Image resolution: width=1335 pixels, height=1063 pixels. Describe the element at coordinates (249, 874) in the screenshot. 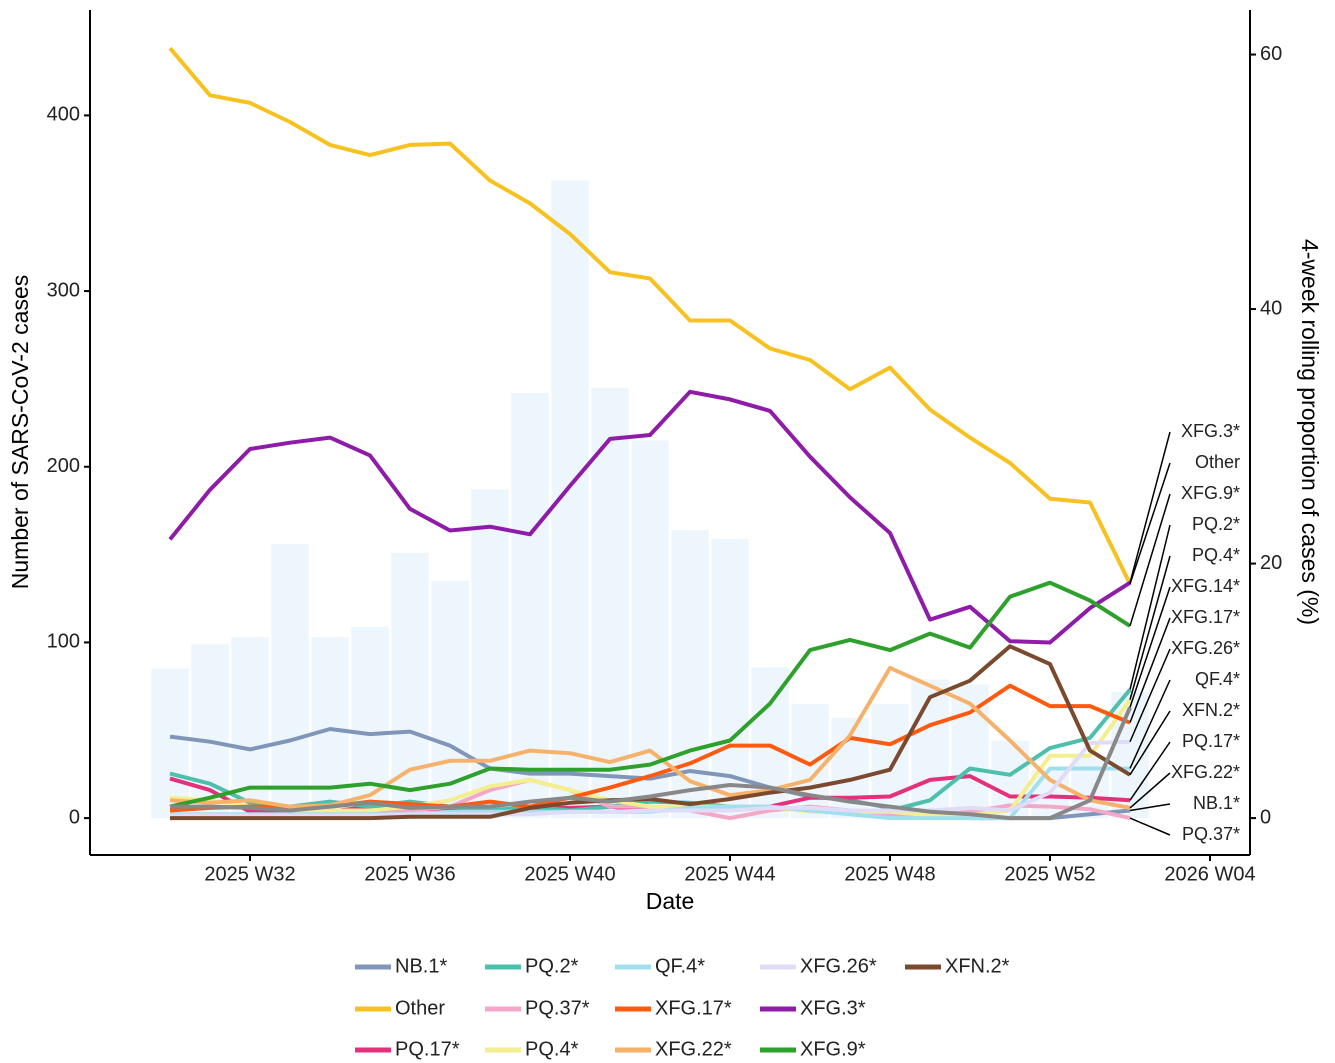

I see `x-tick-label: 2025 W32` at that location.